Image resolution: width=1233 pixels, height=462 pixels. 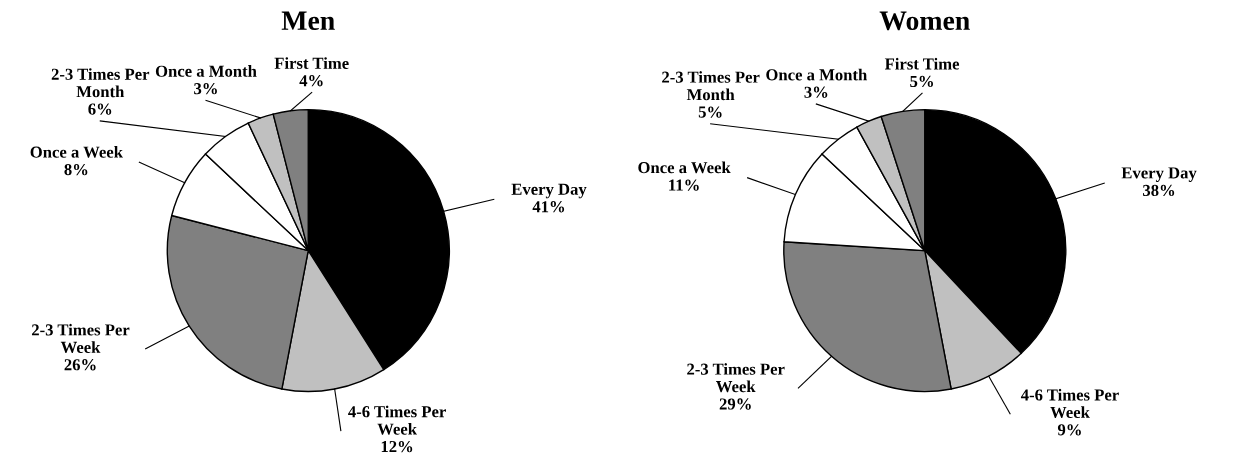 What do you see at coordinates (100, 109) in the screenshot?
I see `data-label: 6%` at bounding box center [100, 109].